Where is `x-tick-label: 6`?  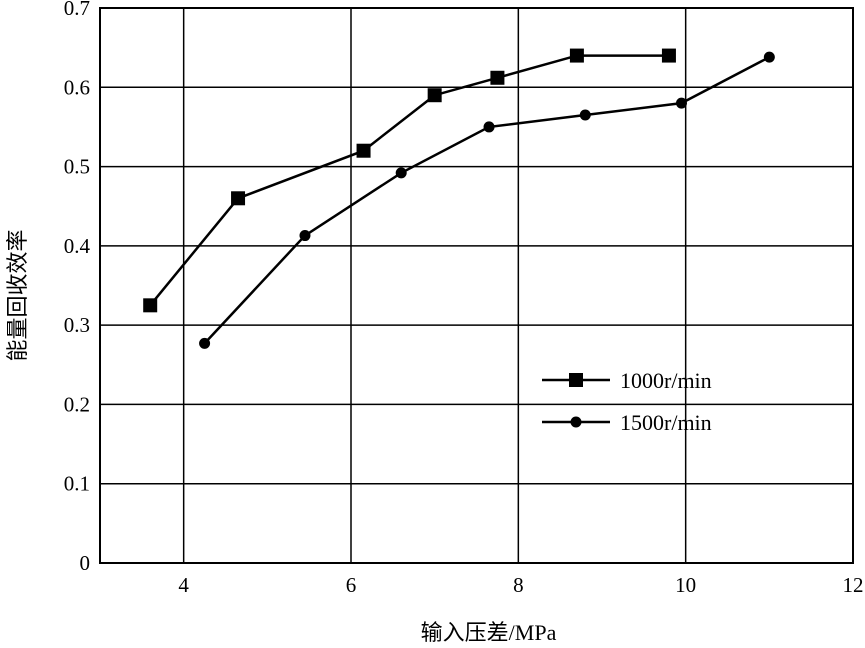
x-tick-label: 6 is located at coordinates (351, 585).